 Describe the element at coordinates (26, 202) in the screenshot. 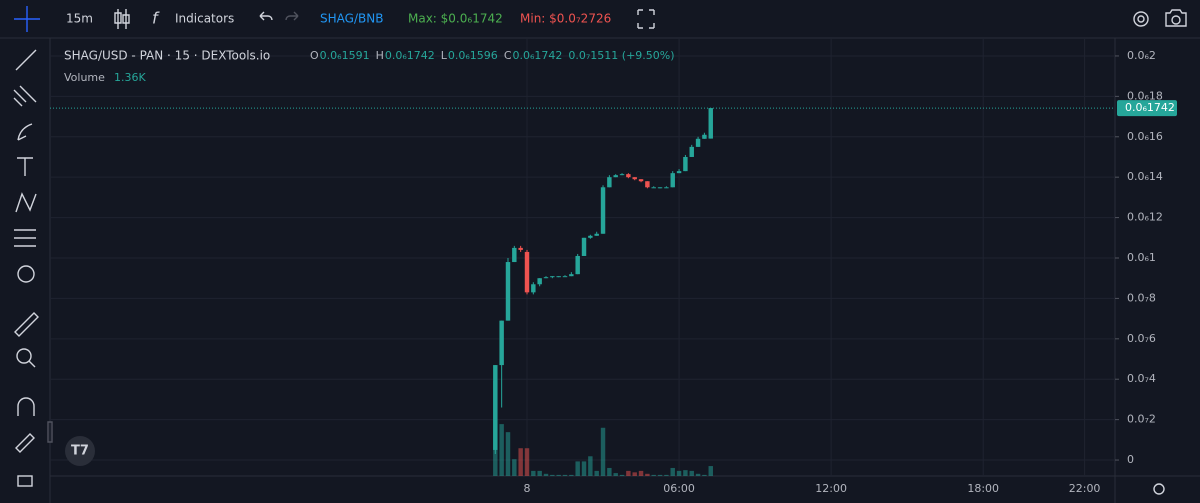

I see `pattern-tool` at that location.